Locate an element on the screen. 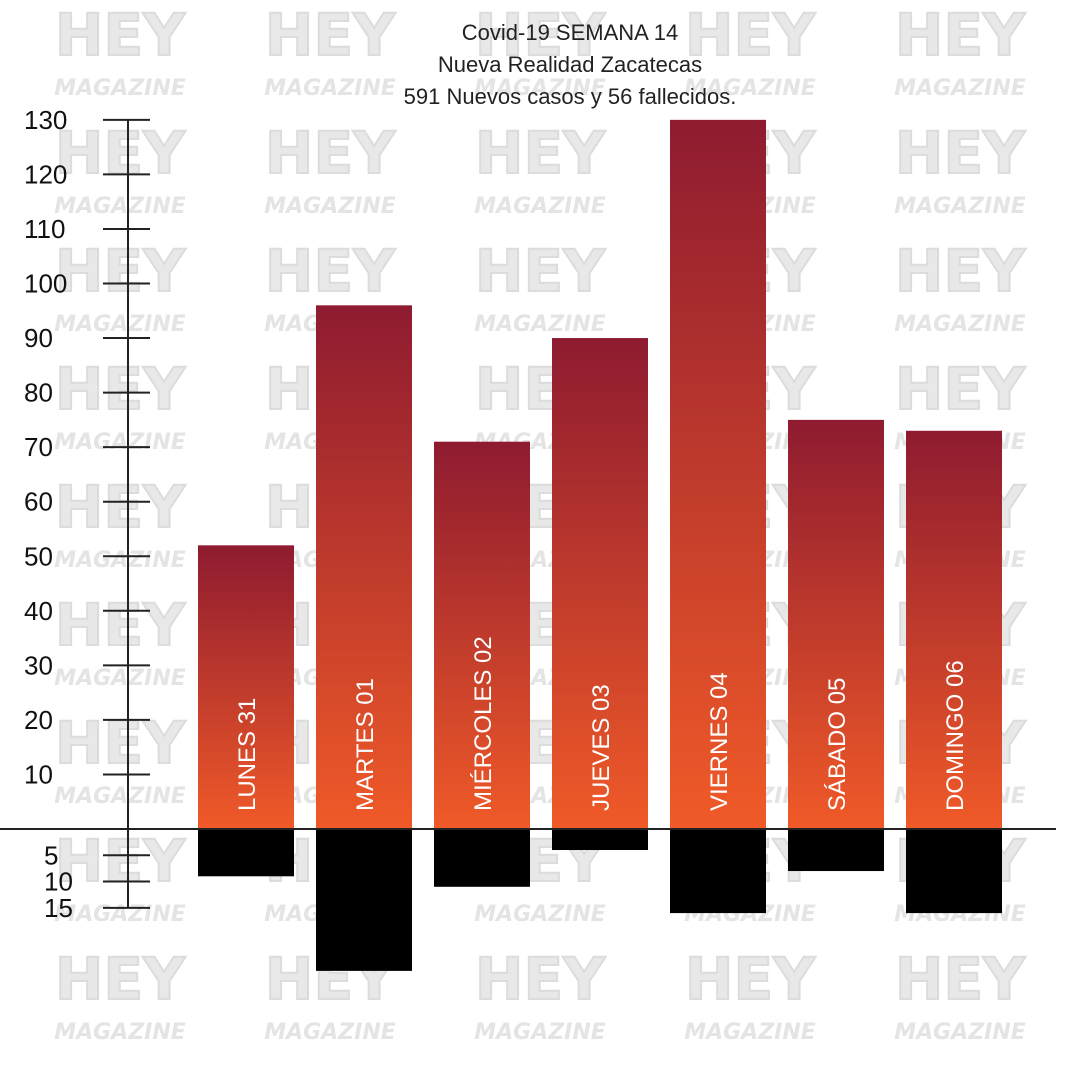 The width and height of the screenshot is (1080, 1080). watermark-bottom-35: MAGAZINE is located at coordinates (120, 914).